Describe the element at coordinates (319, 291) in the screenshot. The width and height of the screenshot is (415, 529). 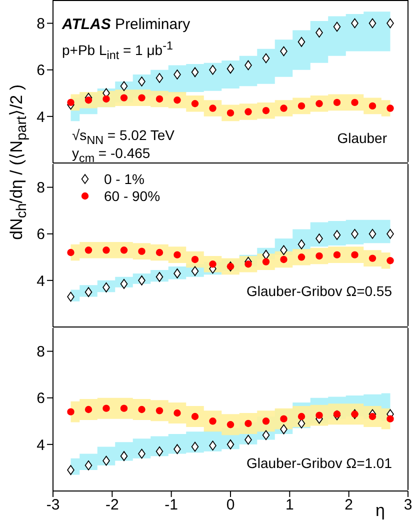
I see `annotation: Glauber-Gribov Ω=0.55` at that location.